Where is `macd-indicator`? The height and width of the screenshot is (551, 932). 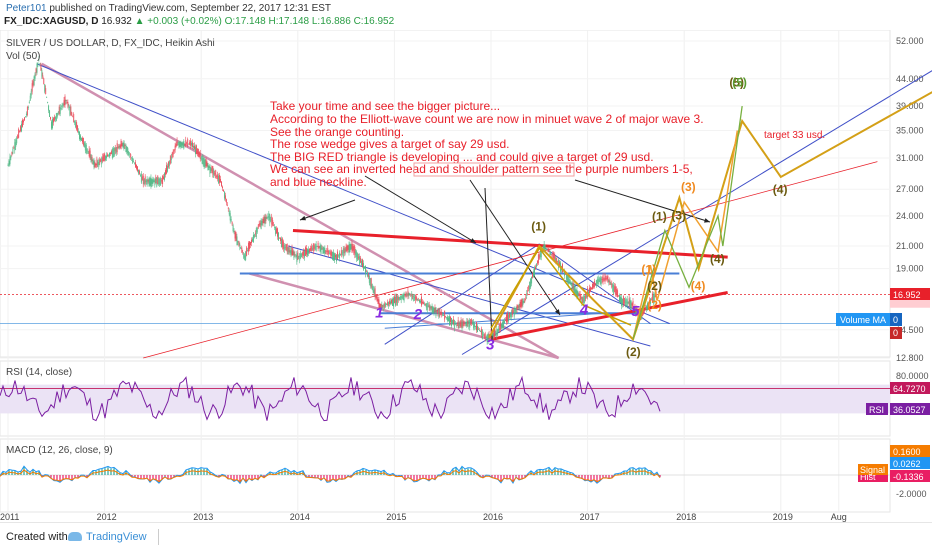
macd-indicator is located at coordinates (445, 475).